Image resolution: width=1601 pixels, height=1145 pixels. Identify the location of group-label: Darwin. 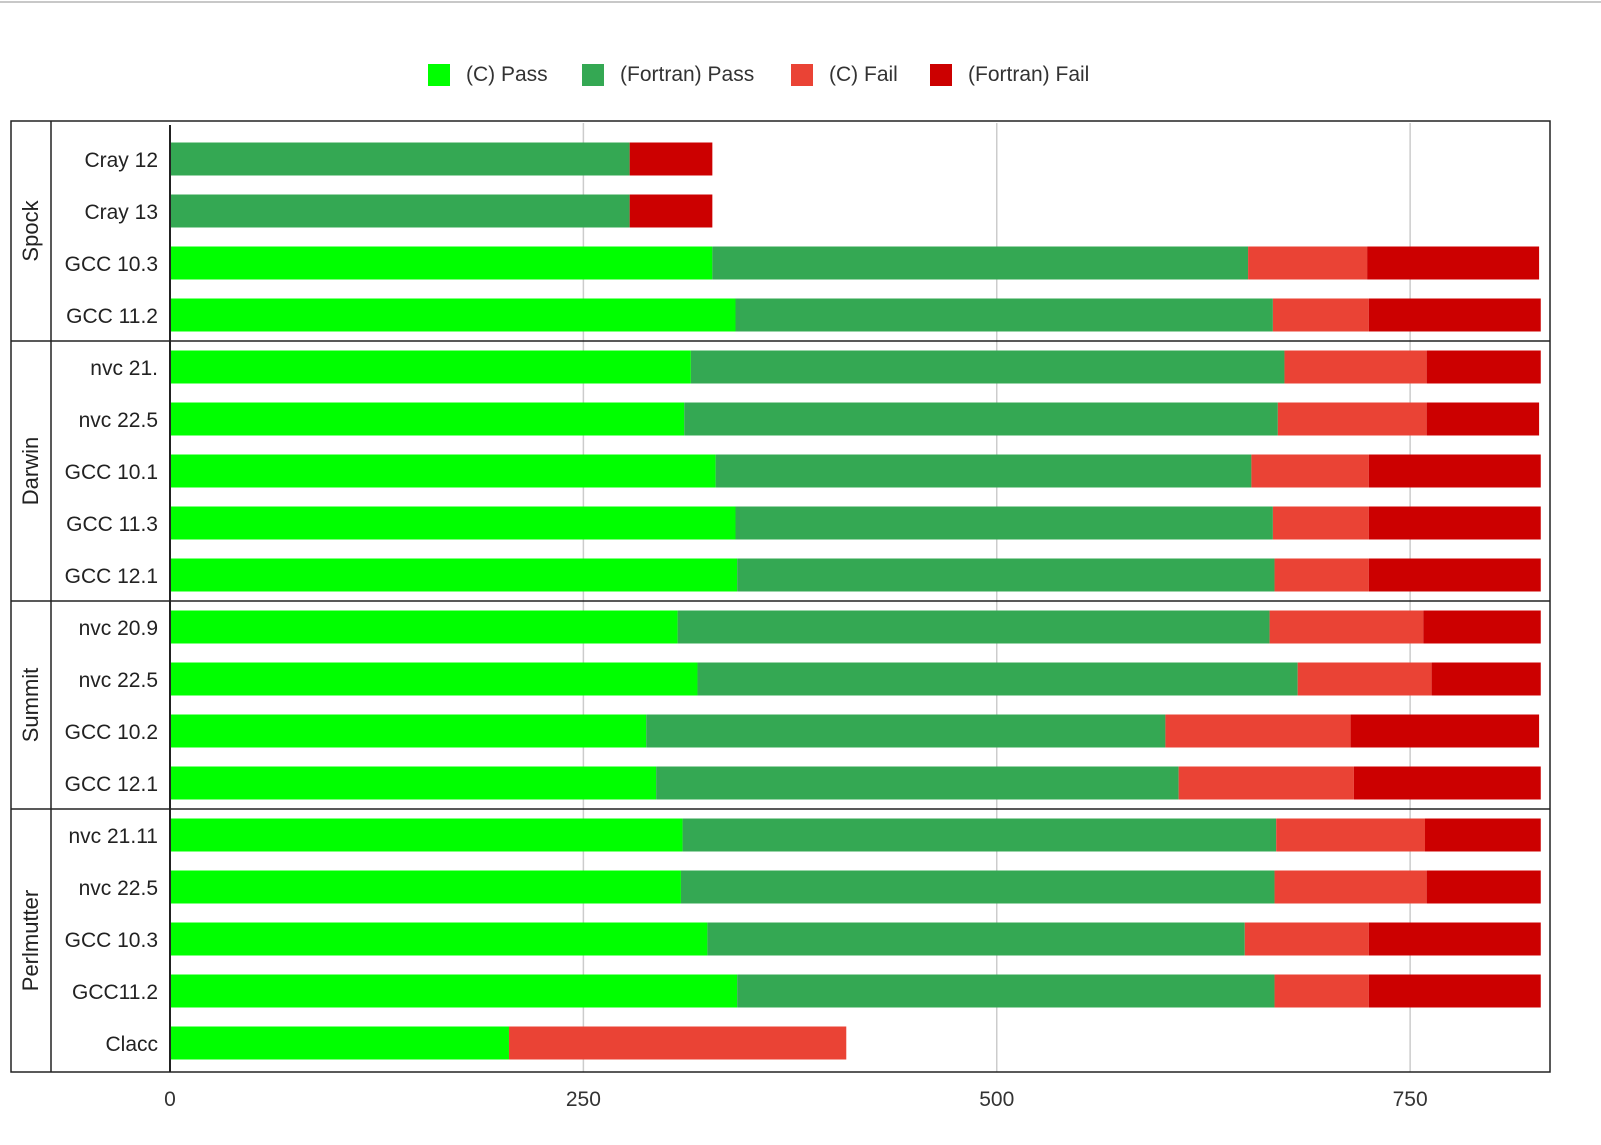
(30, 471).